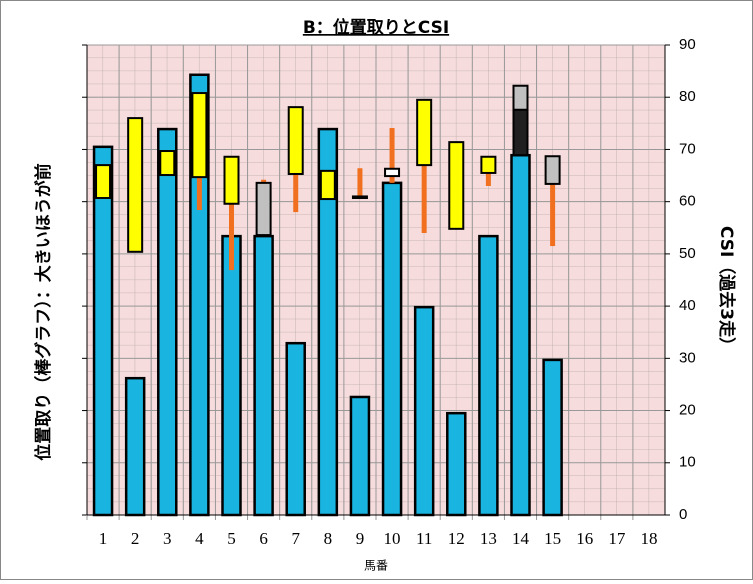 Image resolution: width=753 pixels, height=584 pixels. I want to click on x-tick-label: 12, so click(456, 538).